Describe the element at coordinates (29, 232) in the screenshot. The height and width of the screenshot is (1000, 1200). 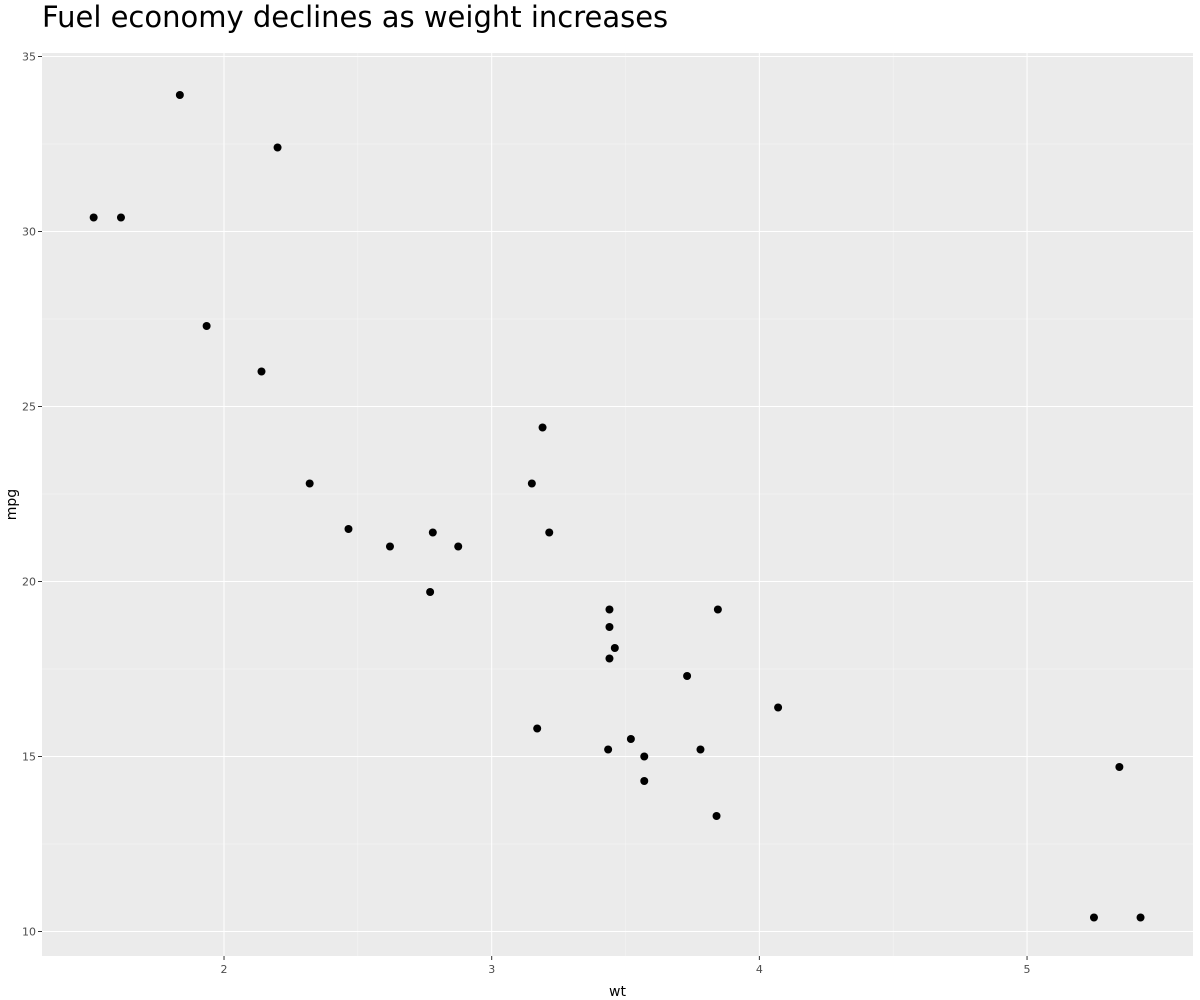
I see `y-tick-label: 30` at that location.